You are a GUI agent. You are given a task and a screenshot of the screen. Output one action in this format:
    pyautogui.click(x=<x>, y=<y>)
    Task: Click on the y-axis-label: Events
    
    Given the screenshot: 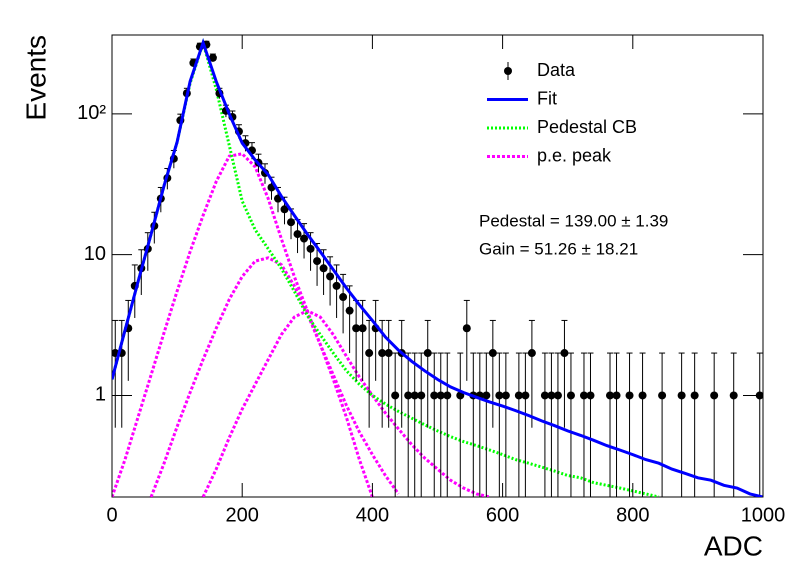 What is the action you would take?
    pyautogui.click(x=35, y=78)
    